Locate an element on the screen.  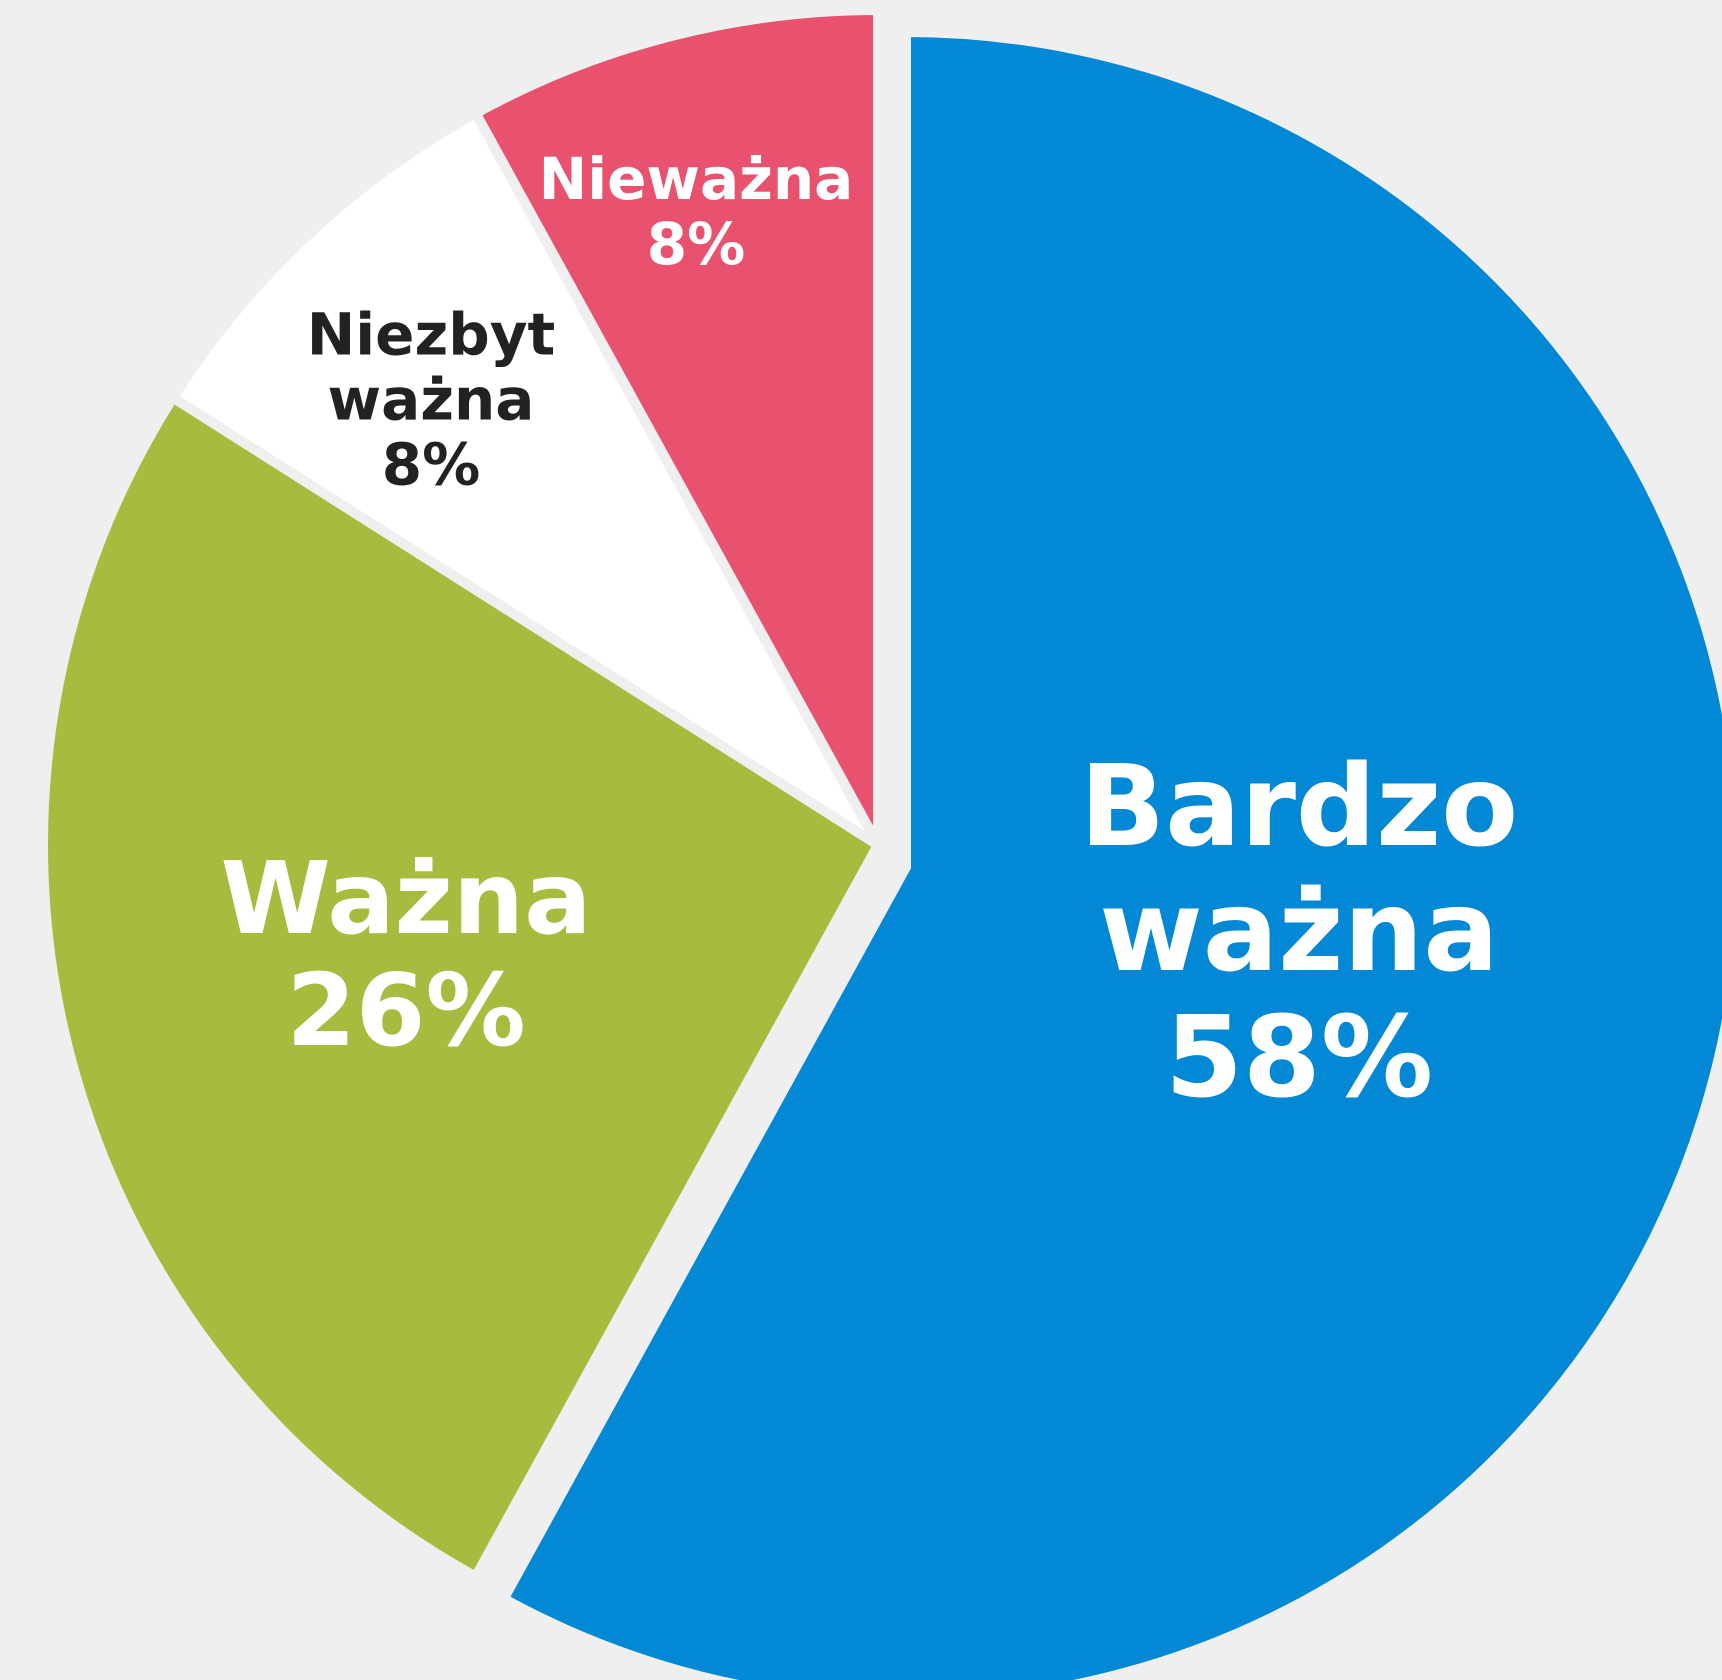
slice-label: Bardzo ważna 58% is located at coordinates (1299, 932).